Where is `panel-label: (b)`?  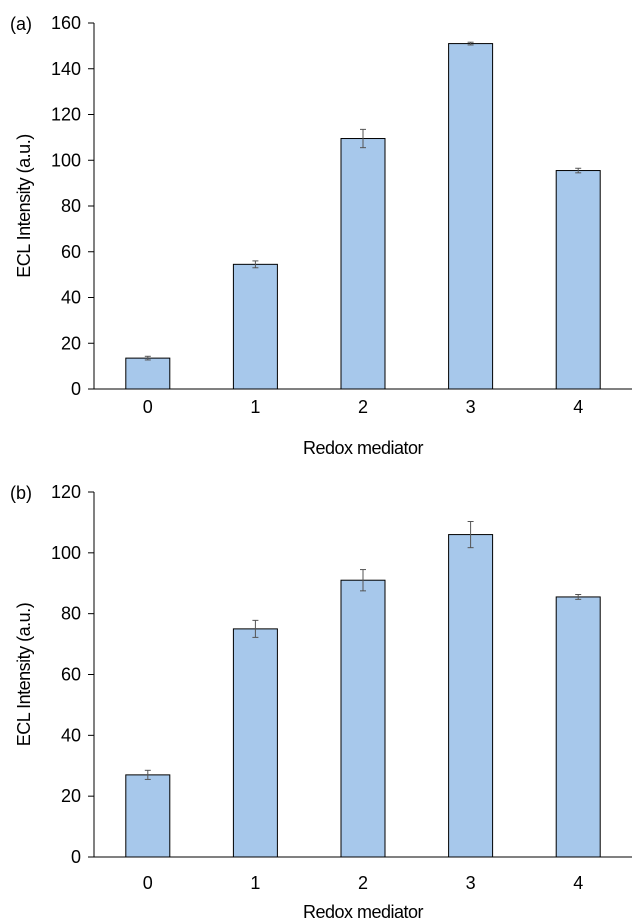 panel-label: (b) is located at coordinates (21, 493).